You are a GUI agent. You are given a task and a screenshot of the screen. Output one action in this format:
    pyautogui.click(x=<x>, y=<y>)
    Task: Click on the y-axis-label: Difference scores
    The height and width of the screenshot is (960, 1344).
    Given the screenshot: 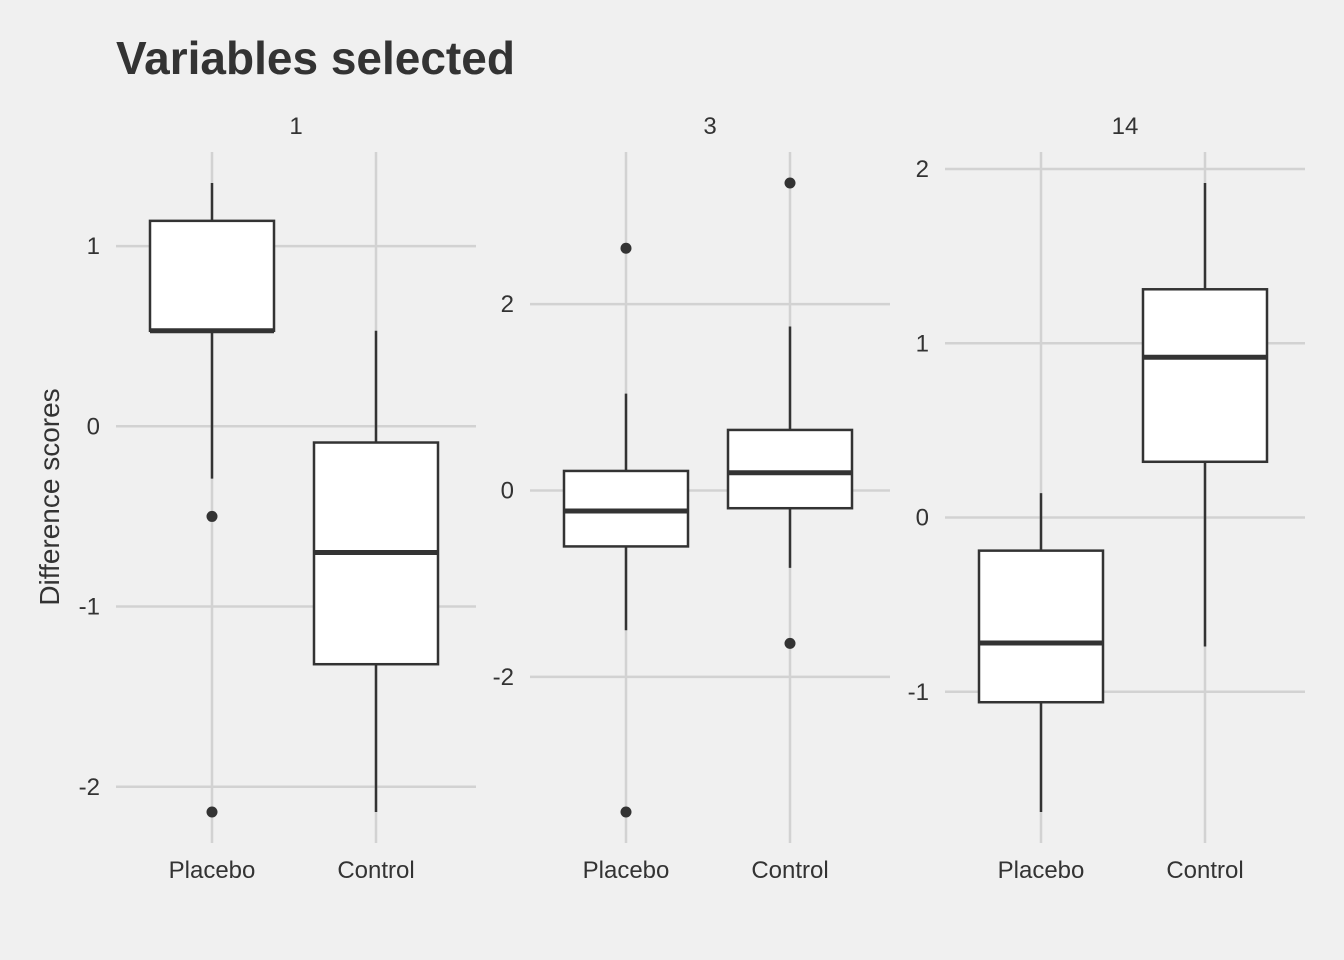 What is the action you would take?
    pyautogui.click(x=49, y=496)
    